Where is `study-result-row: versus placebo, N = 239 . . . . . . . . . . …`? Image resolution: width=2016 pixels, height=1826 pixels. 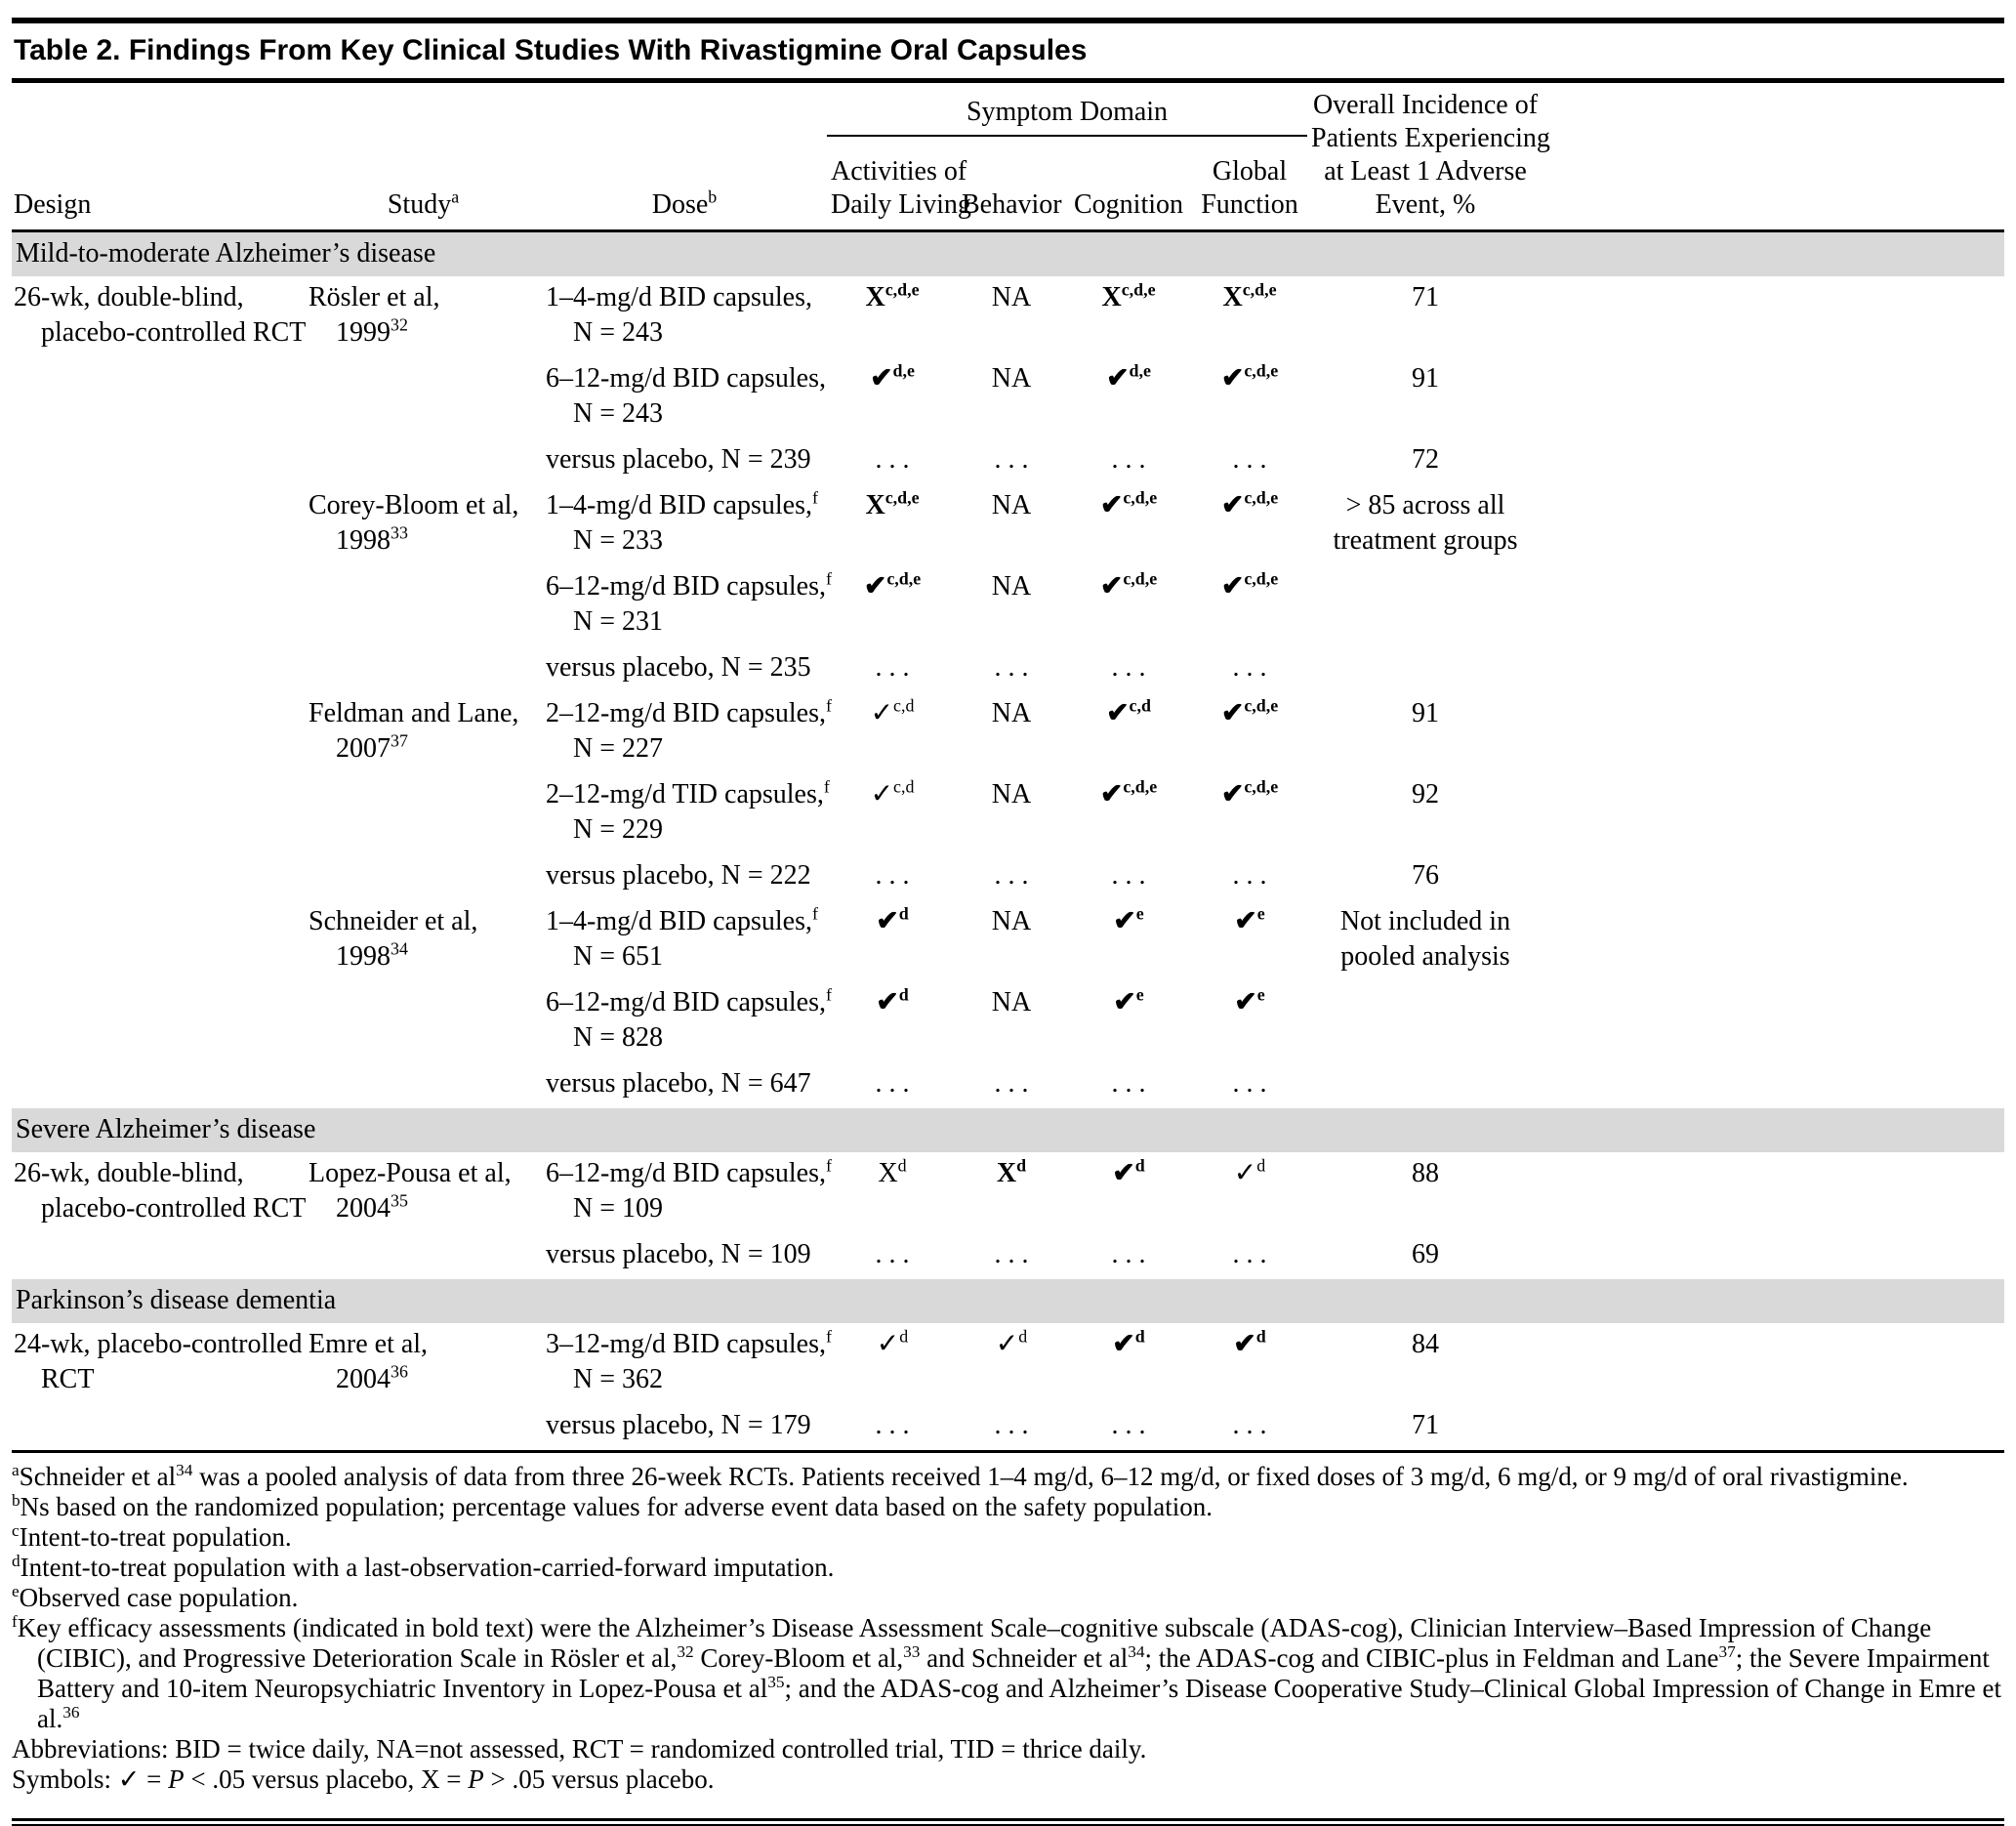
study-result-row: versus placebo, N = 239 . . . . . . . . . . … is located at coordinates (1008, 461).